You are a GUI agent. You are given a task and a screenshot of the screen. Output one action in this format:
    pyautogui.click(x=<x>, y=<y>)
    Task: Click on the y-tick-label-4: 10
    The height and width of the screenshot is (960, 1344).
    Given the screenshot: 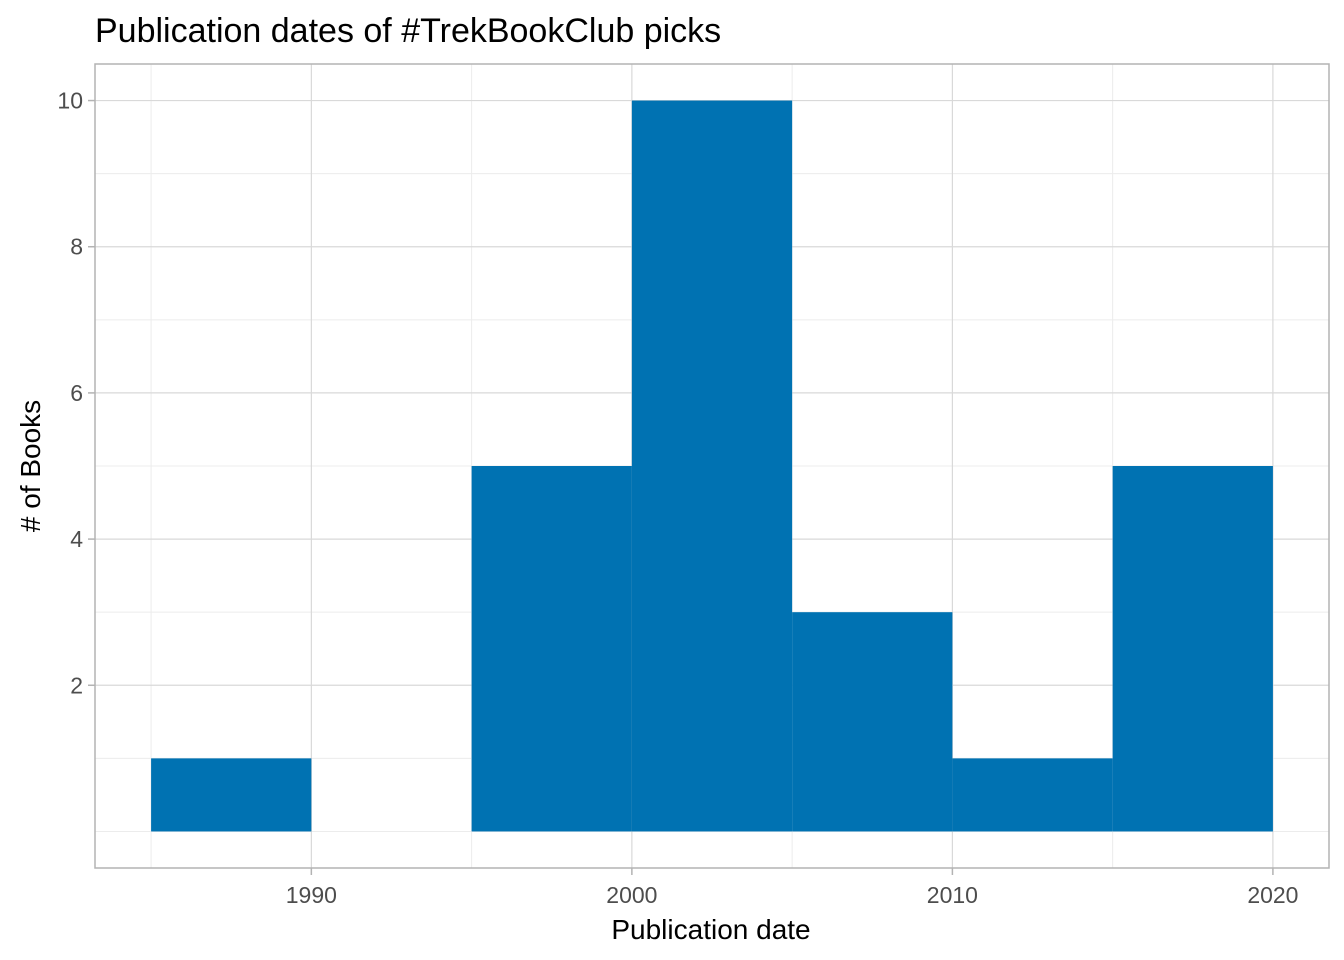 What is the action you would take?
    pyautogui.click(x=70, y=101)
    